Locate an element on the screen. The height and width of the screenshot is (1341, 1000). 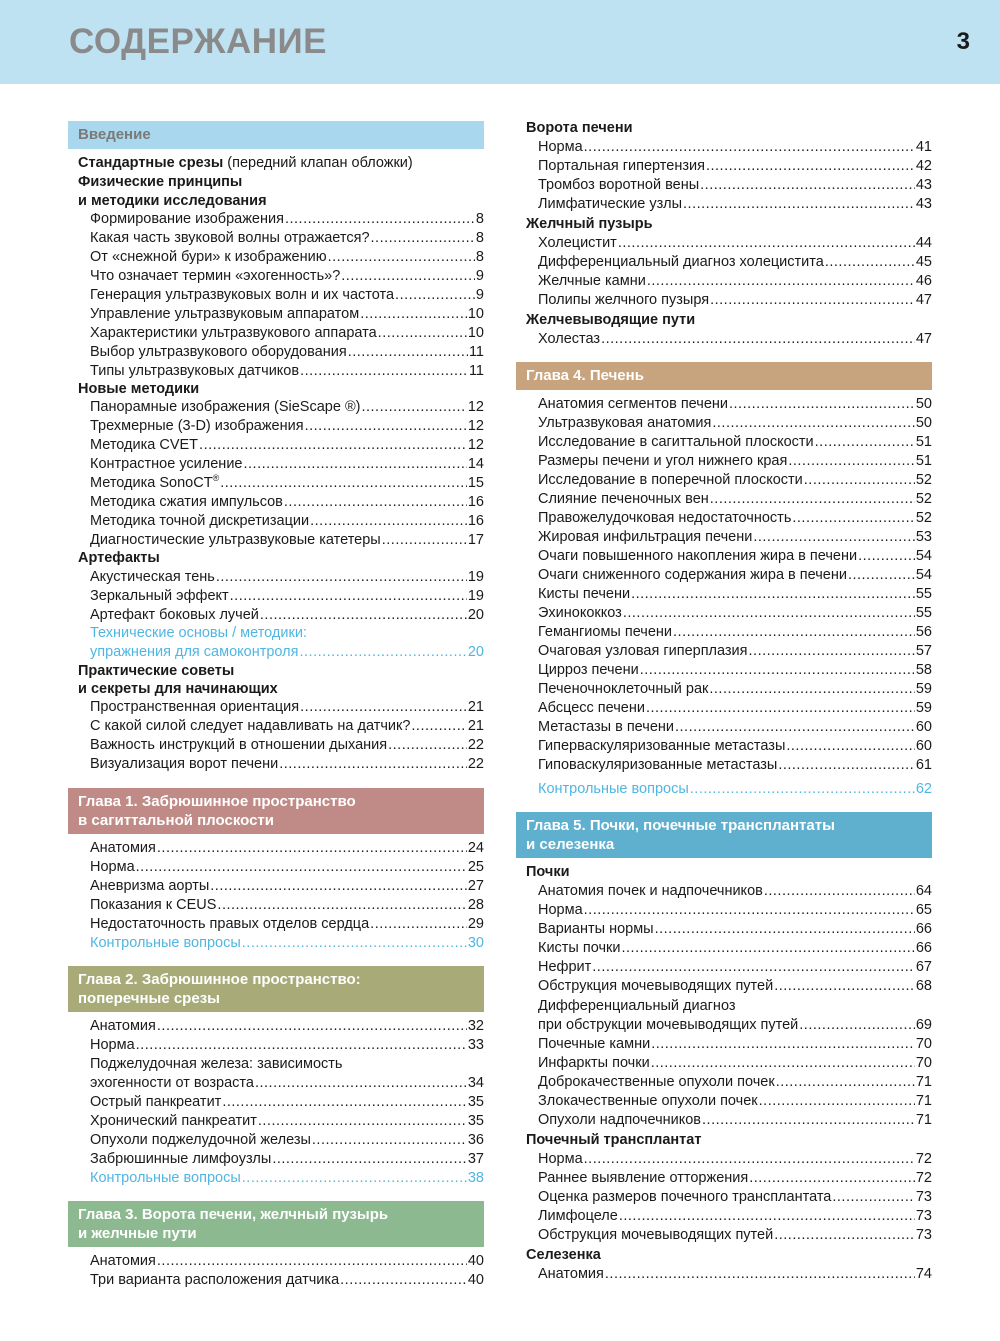
toc-entry: Три варианта расположения датчика 40 is located at coordinates (276, 1280).